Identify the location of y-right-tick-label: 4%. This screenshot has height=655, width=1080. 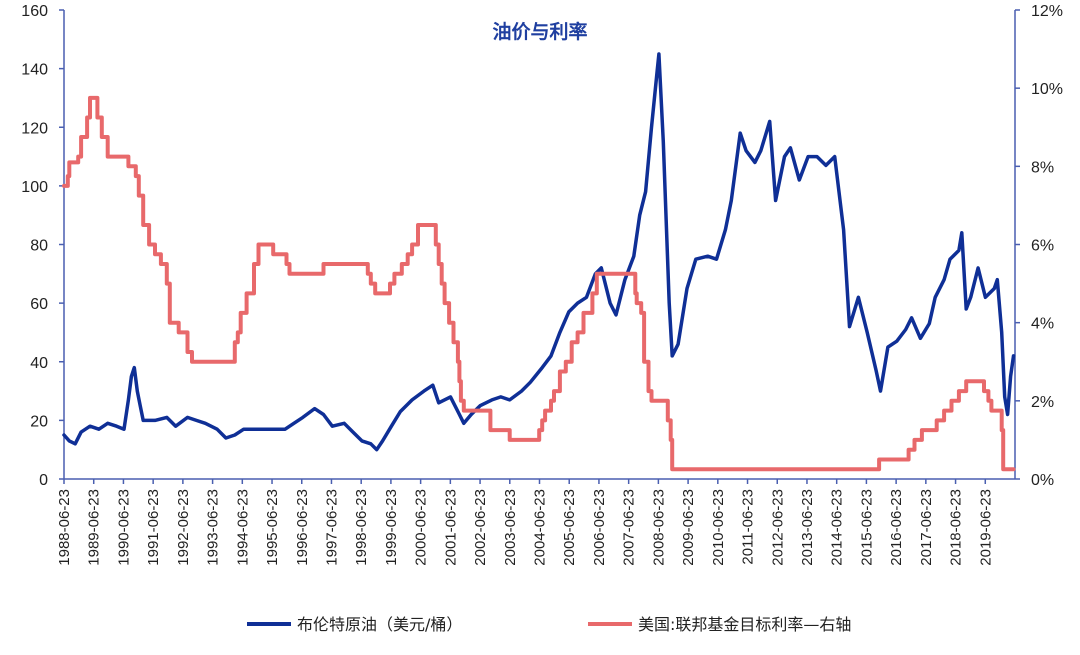
(1042, 324).